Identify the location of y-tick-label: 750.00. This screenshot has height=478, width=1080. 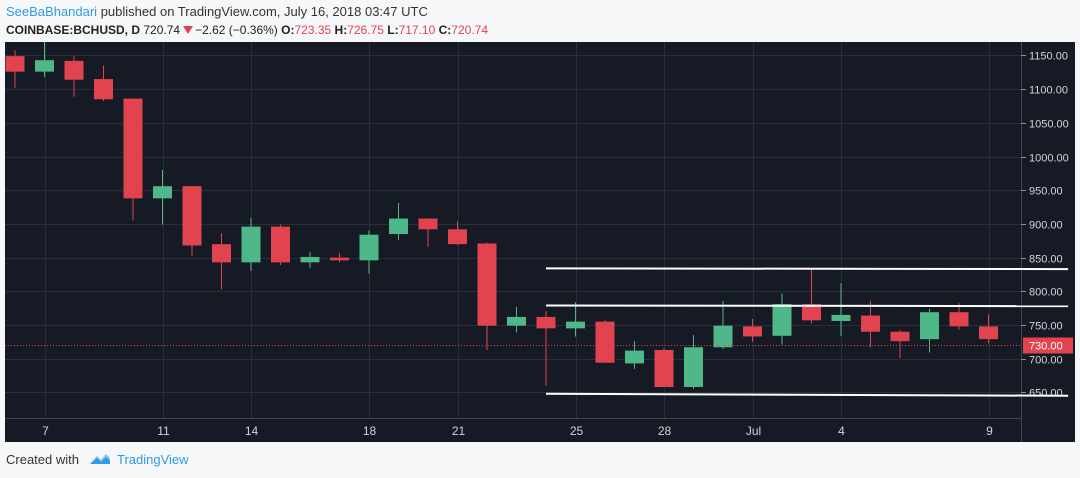
(1046, 327).